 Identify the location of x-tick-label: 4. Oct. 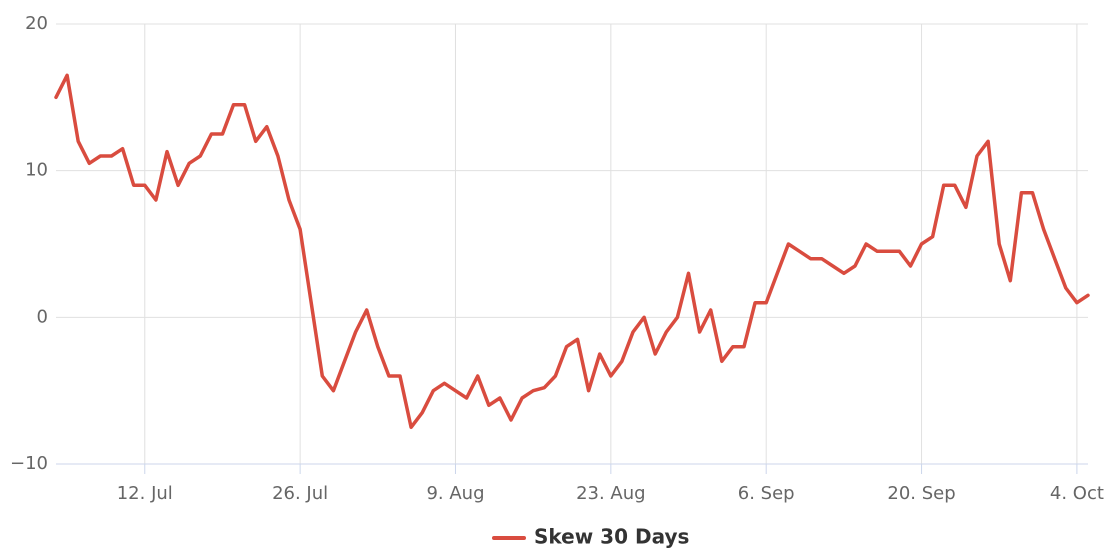
(1077, 493).